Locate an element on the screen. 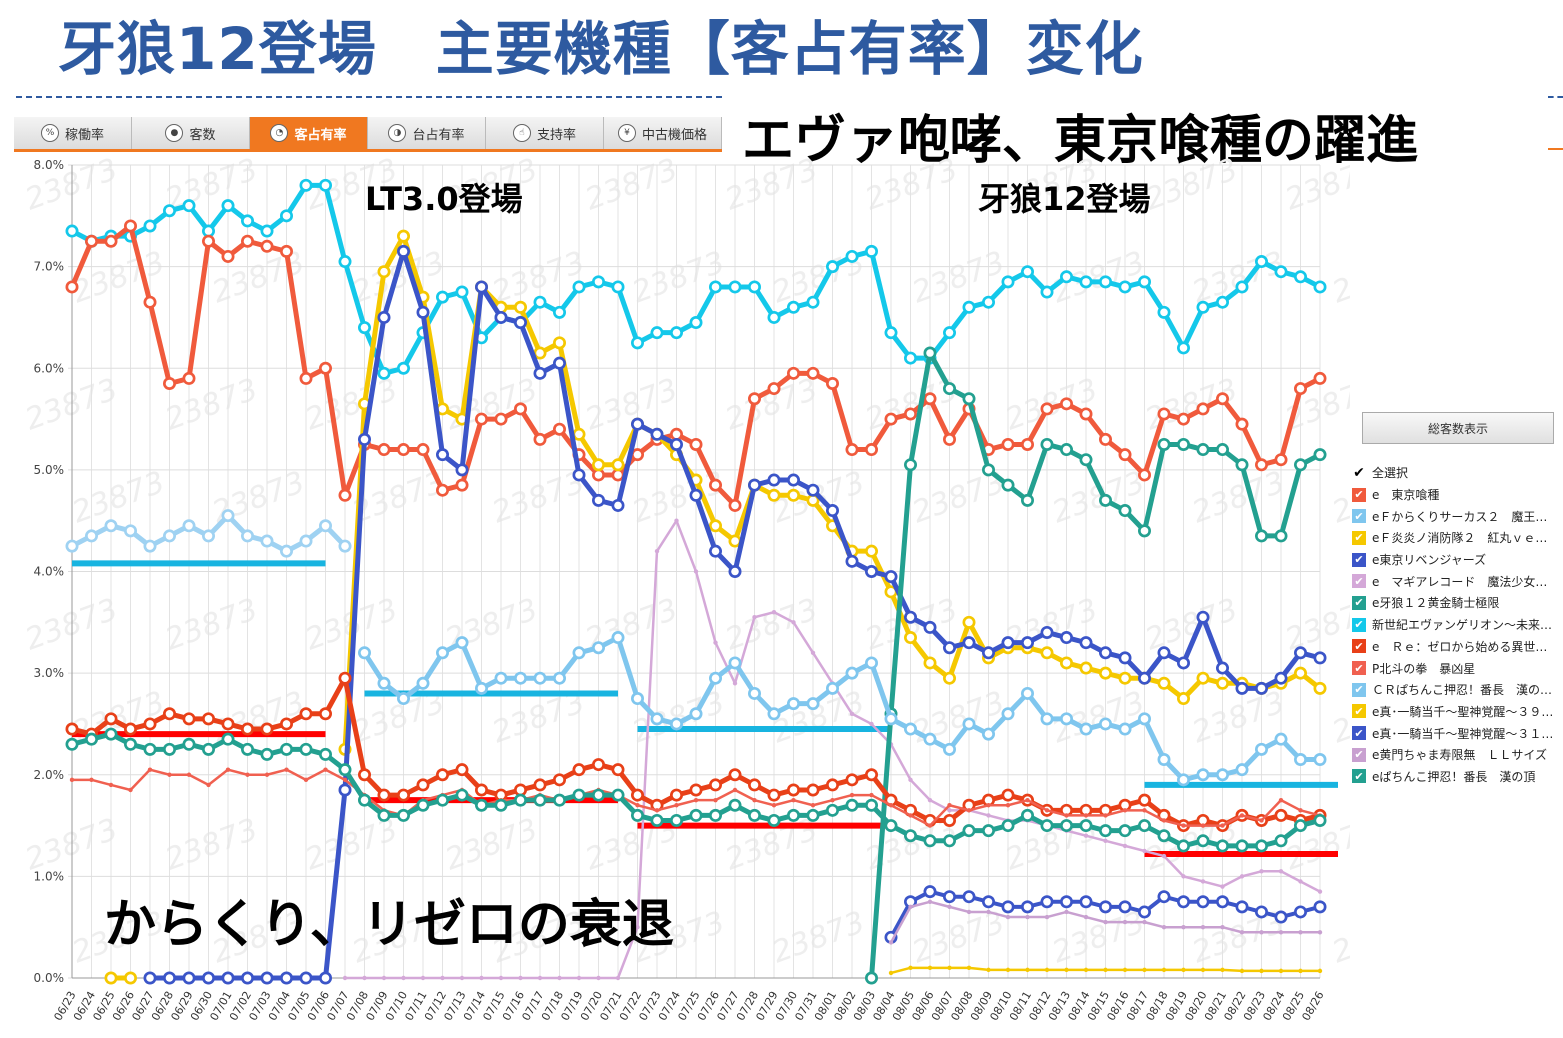 This screenshot has height=1038, width=1563. legend-item: ✔ eＦ炎炎ノ消防隊２ 紅丸ｖｅｒ． is located at coordinates (1455, 538).